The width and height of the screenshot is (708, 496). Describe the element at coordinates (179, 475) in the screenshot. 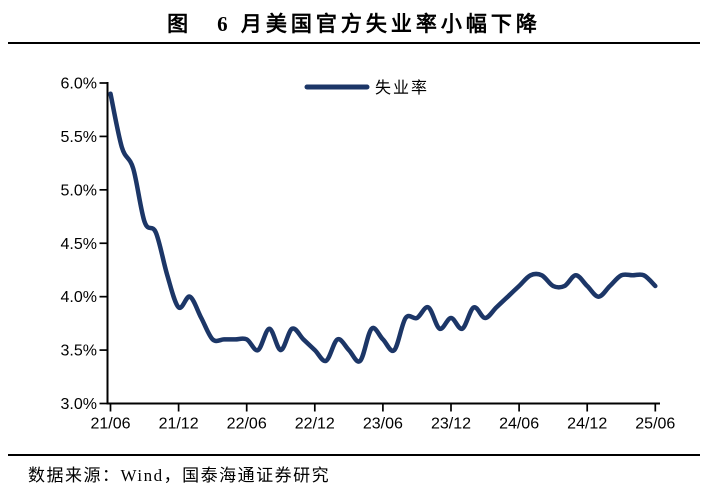

I see `data-source: 数据来源：Wind，国泰海通证券研究` at that location.